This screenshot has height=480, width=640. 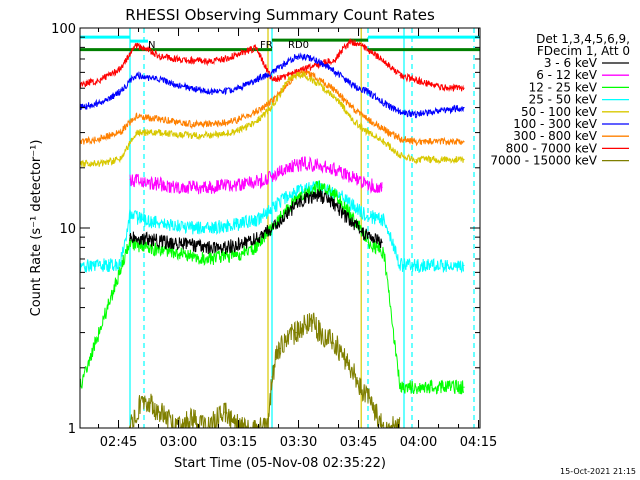 What do you see at coordinates (272, 108) in the screenshot?
I see `series-300-800-kev` at bounding box center [272, 108].